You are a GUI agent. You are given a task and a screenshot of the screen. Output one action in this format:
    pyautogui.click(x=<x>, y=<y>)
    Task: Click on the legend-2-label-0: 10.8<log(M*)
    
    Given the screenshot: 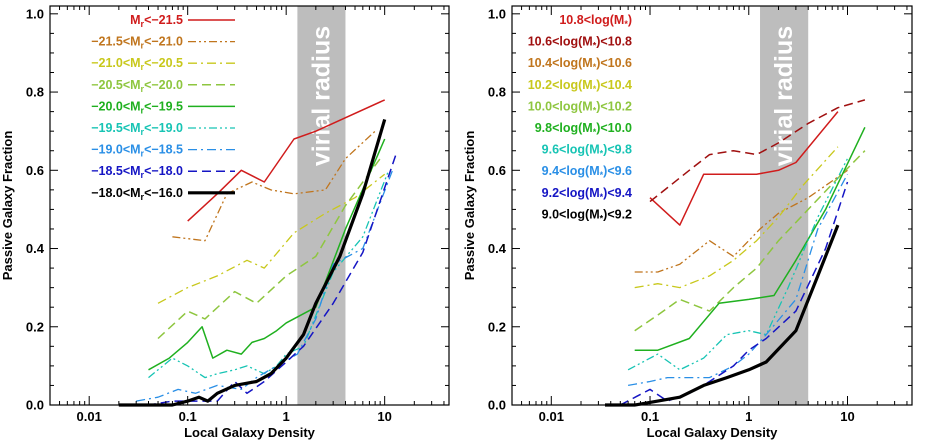 What is the action you would take?
    pyautogui.click(x=595, y=21)
    